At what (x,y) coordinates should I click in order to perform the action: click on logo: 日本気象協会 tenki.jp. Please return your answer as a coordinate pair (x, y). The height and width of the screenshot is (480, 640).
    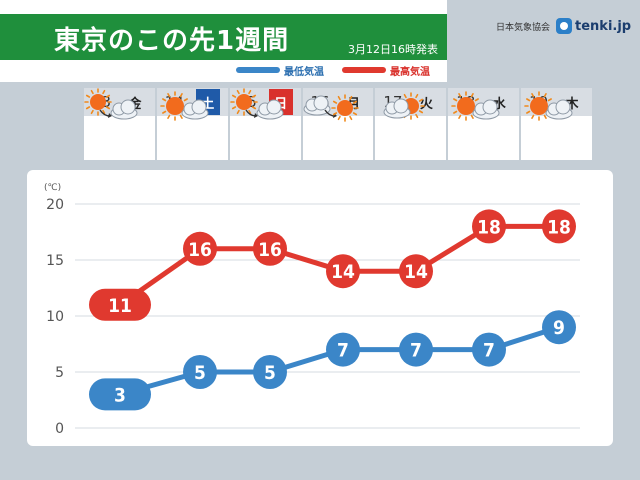
    Looking at the image, I should click on (563, 26).